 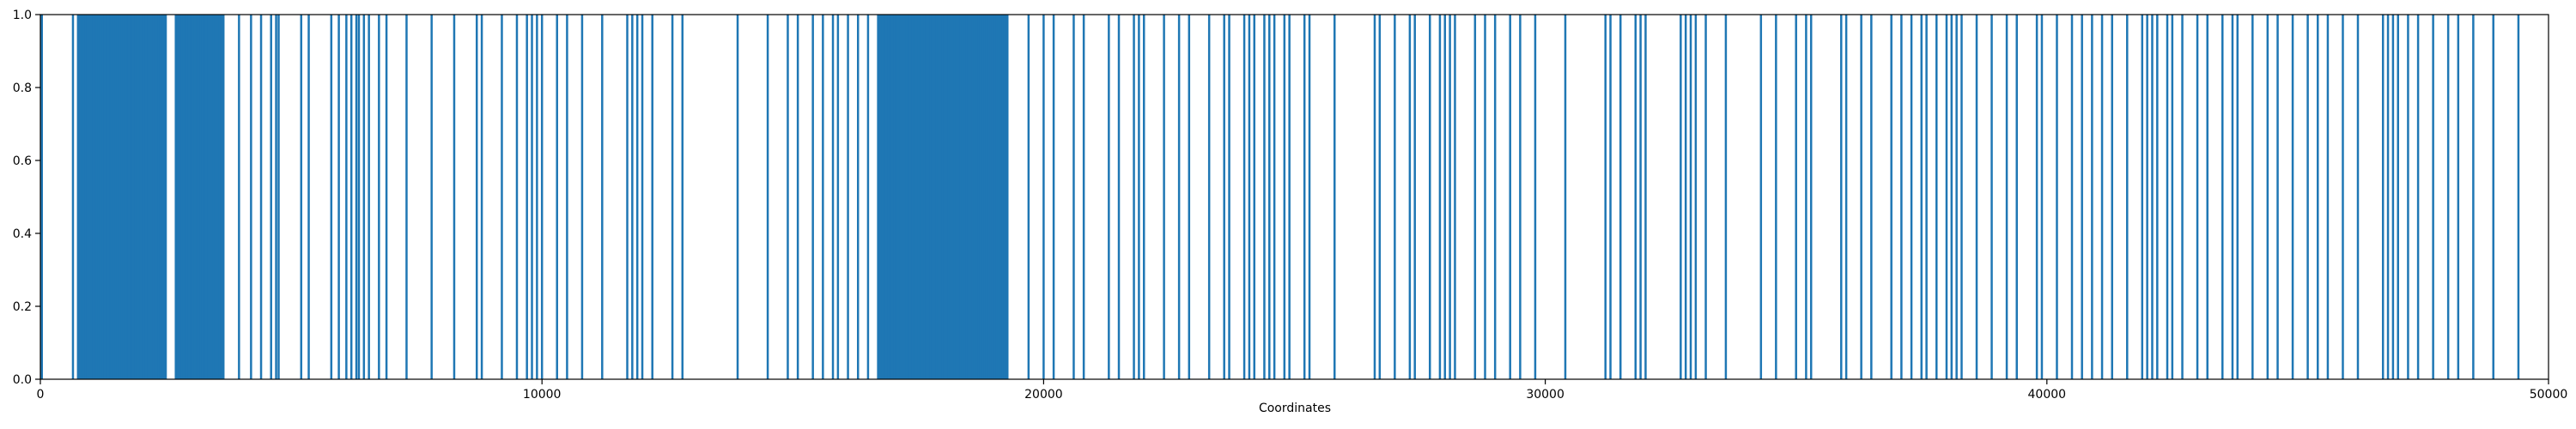 What do you see at coordinates (2048, 395) in the screenshot?
I see `x-tick-label: 40000` at bounding box center [2048, 395].